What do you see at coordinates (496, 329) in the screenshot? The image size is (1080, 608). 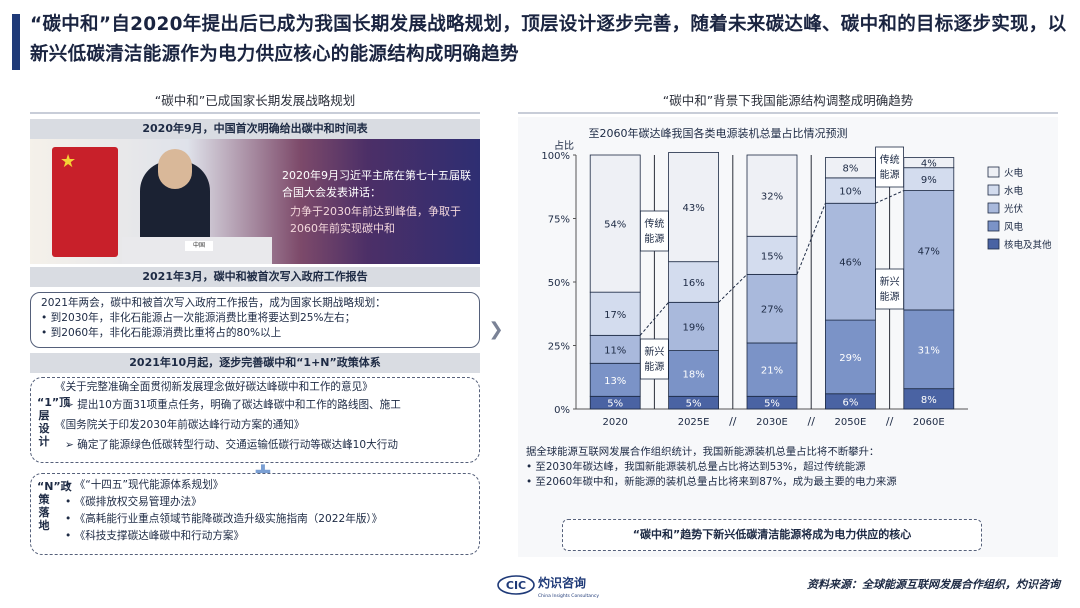 I see `chevron-right-icon: ❯` at bounding box center [496, 329].